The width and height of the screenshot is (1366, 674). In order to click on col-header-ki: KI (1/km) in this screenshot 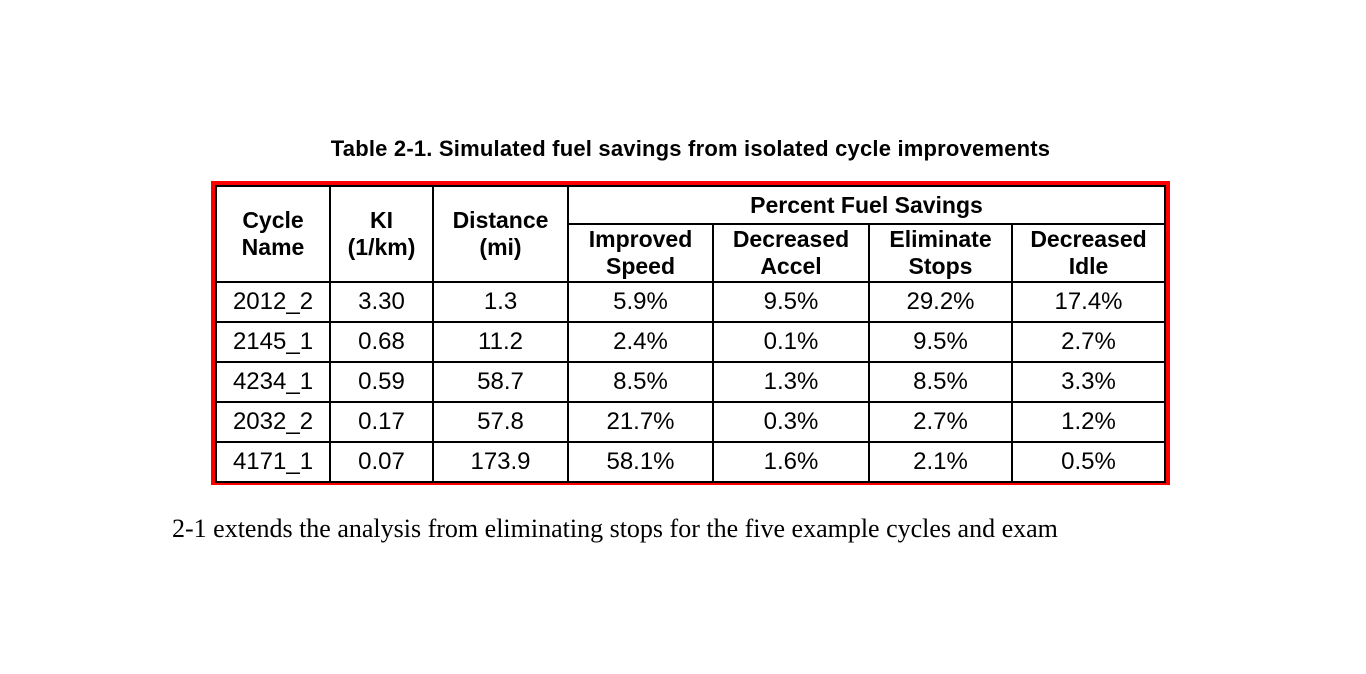, I will do `click(381, 234)`.